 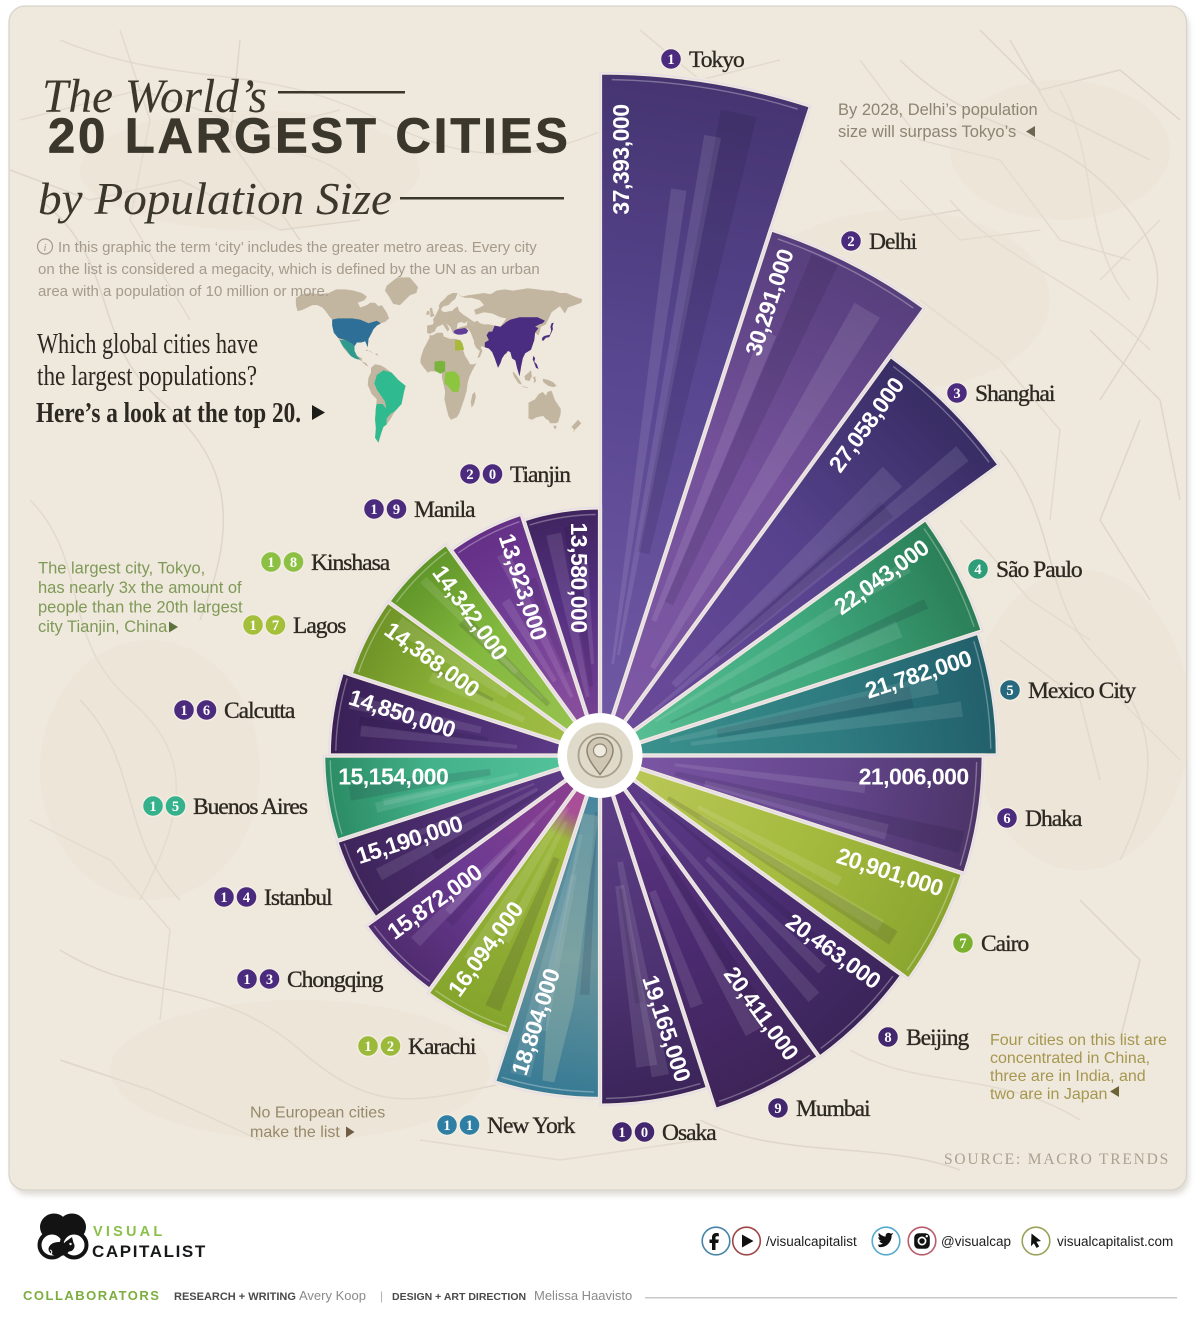 I want to click on svg-text: 21,006,000, so click(x=914, y=777).